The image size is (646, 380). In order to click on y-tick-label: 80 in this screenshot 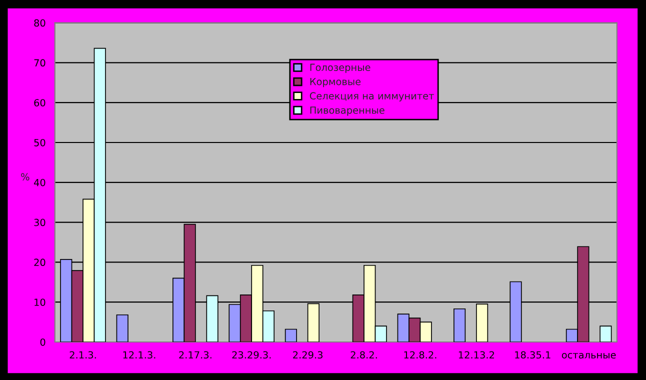, I will do `click(40, 23)`.